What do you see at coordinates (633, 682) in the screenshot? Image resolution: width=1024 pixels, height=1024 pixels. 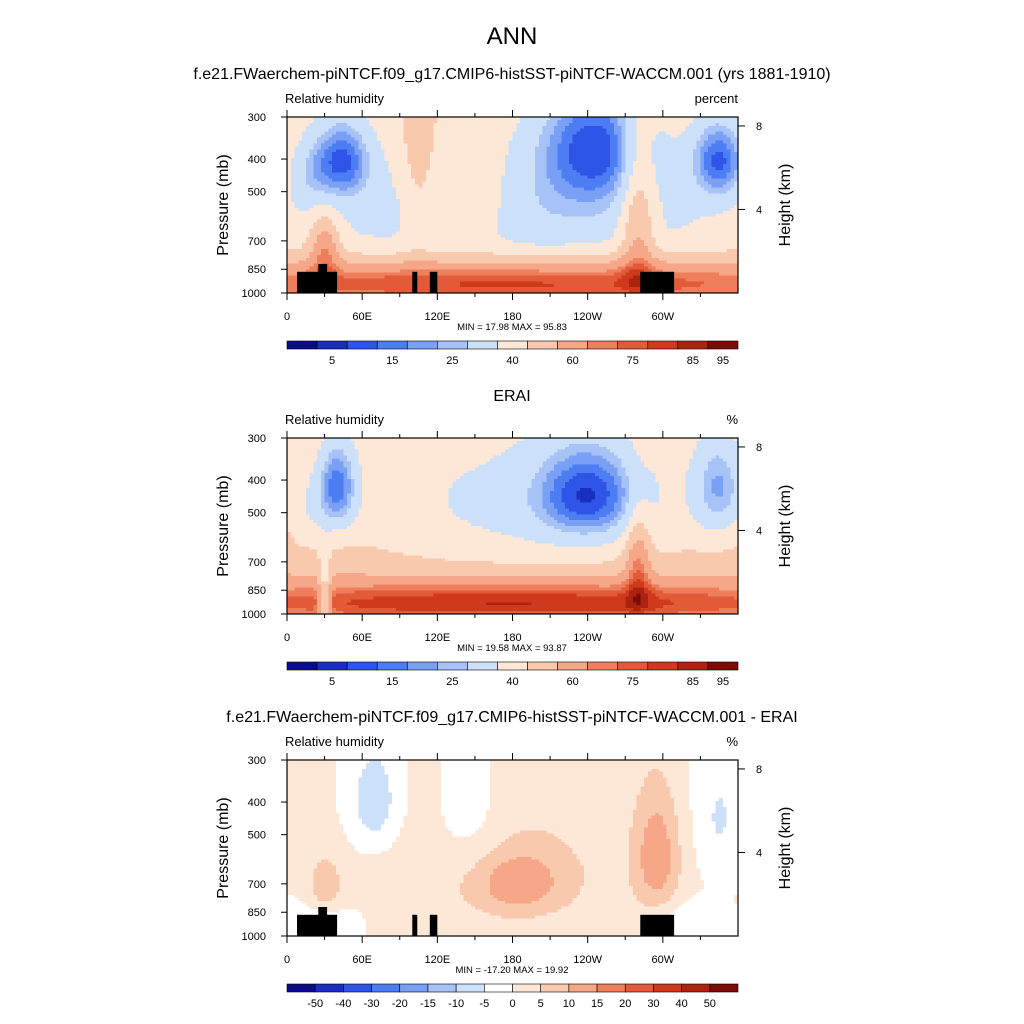 I see `colorbar-label: 75` at bounding box center [633, 682].